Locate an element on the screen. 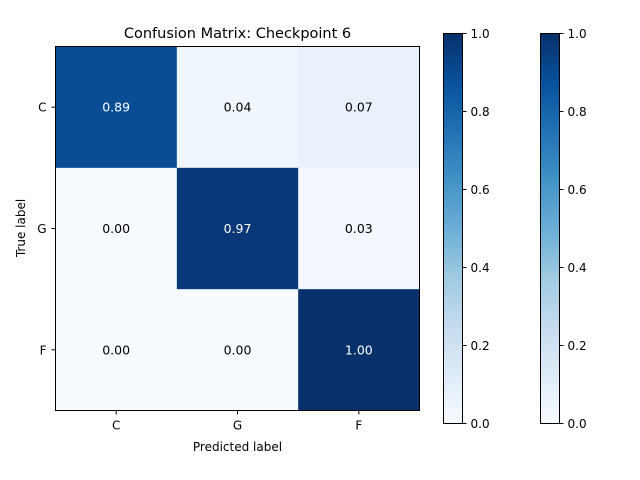 This screenshot has width=640, height=480. cell-value-label: 0.03 is located at coordinates (359, 228).